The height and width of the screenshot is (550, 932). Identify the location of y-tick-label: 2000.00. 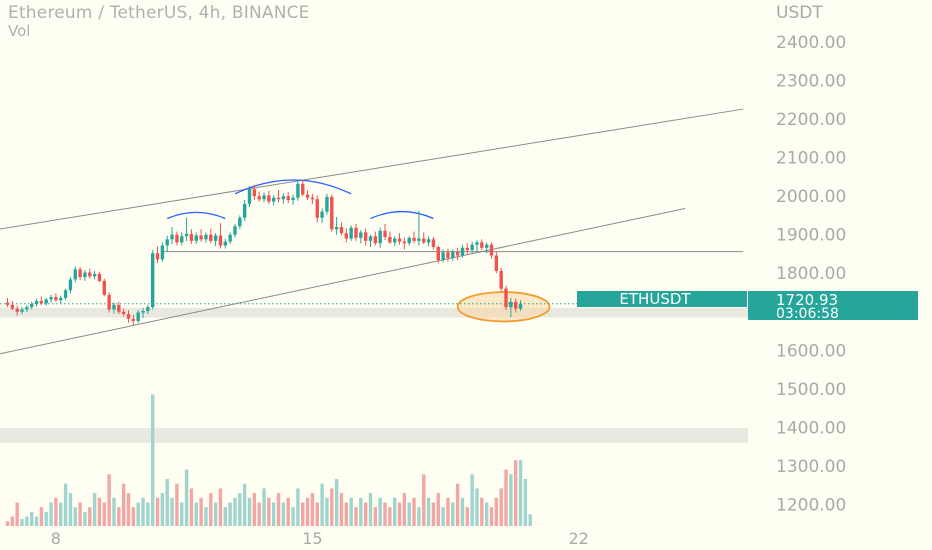
(811, 197).